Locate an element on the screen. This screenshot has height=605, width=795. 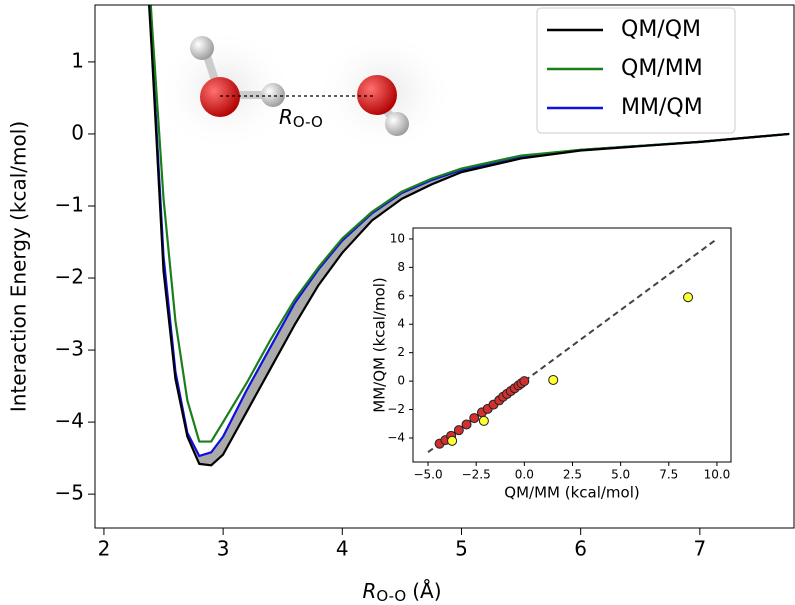
x-axis-label: QM/MM (kcal/mol) is located at coordinates (571, 493).